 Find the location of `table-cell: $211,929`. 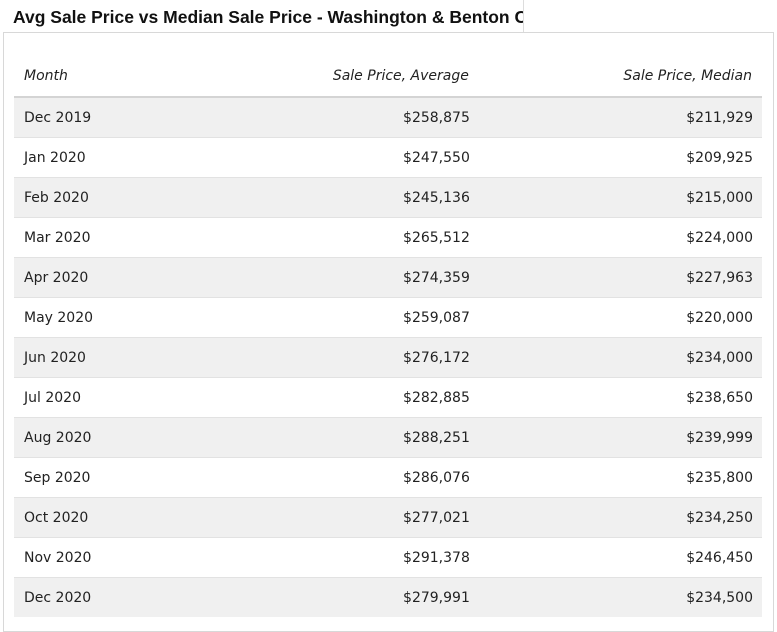

table-cell: $211,929 is located at coordinates (620, 117).